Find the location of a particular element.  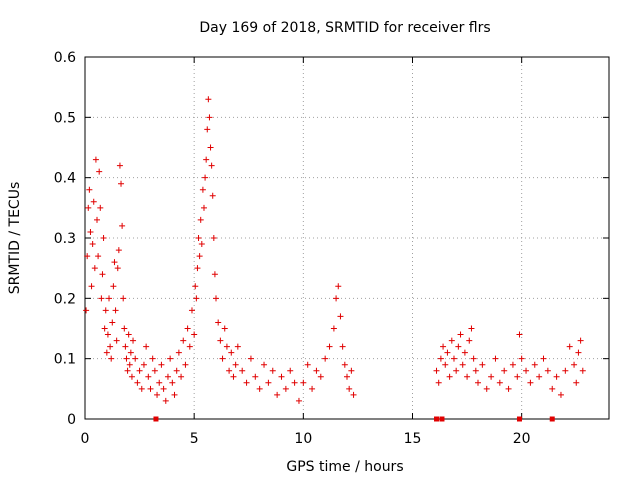

flag-markers is located at coordinates (354, 419).